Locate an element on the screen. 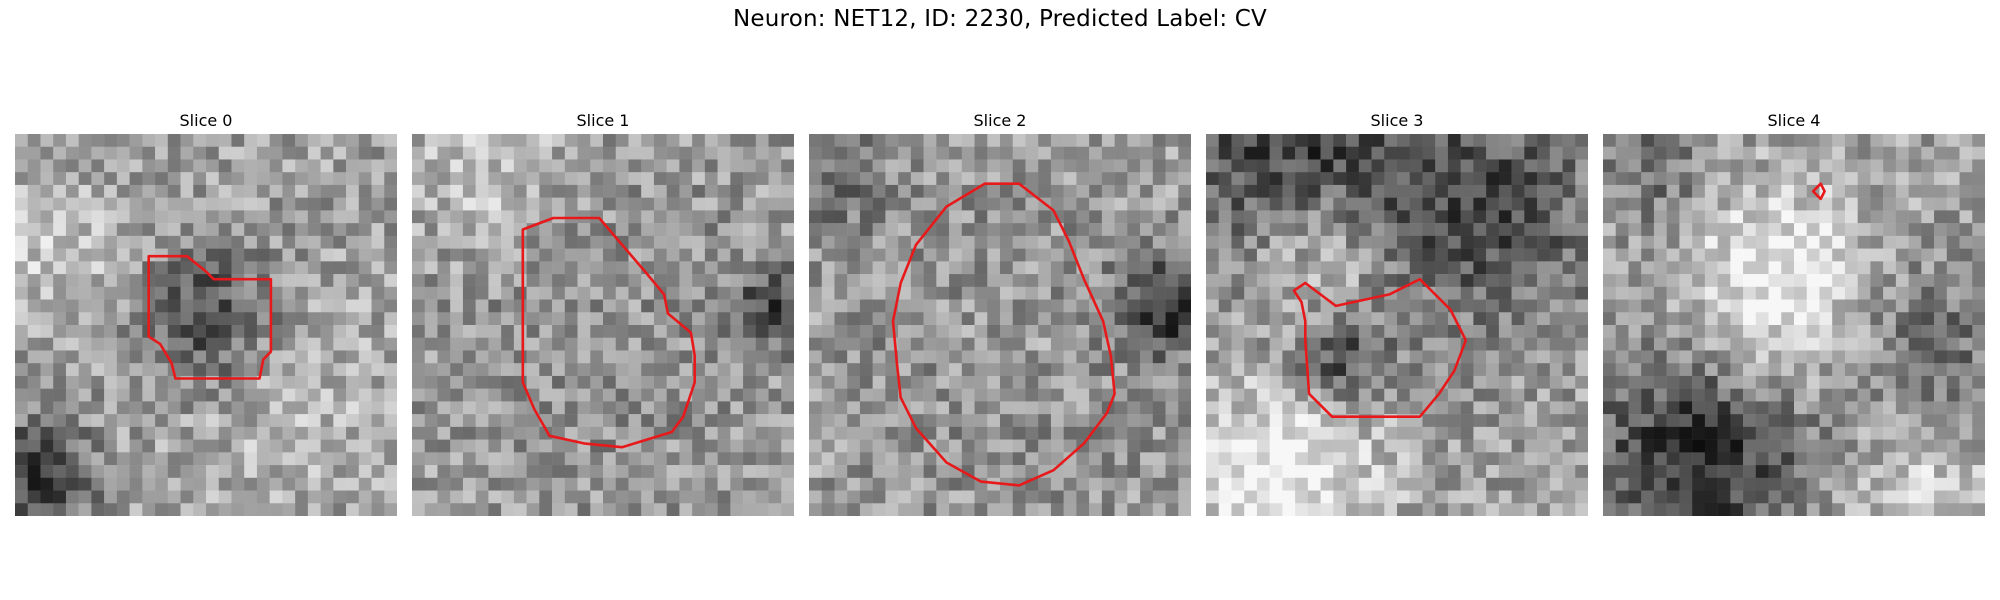 Image resolution: width=2000 pixels, height=600 pixels. panel-slice-0: Slice 0 is located at coordinates (206, 312).